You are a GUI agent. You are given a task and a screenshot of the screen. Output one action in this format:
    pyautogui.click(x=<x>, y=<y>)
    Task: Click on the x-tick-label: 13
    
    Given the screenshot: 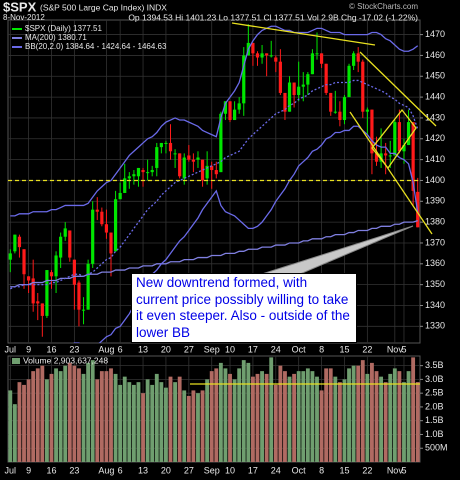 What is the action you would take?
    pyautogui.click(x=143, y=349)
    